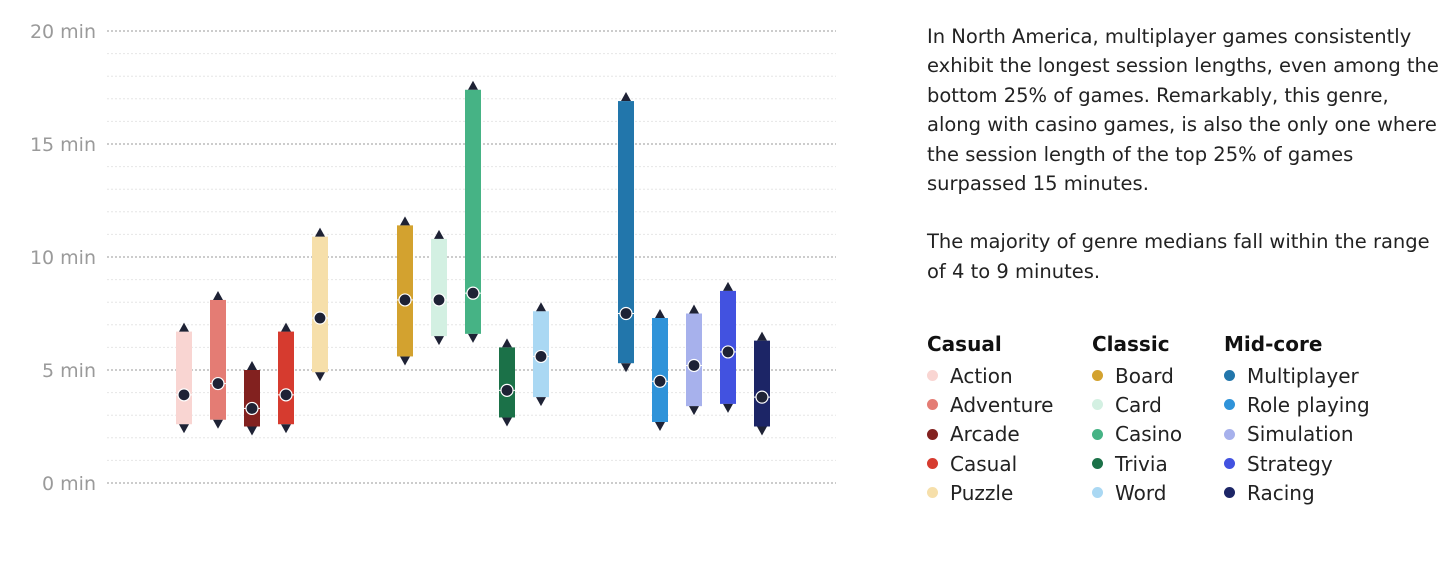 Image resolution: width=1456 pixels, height=563 pixels. What do you see at coordinates (762, 383) in the screenshot?
I see `range-bar-racing` at bounding box center [762, 383].